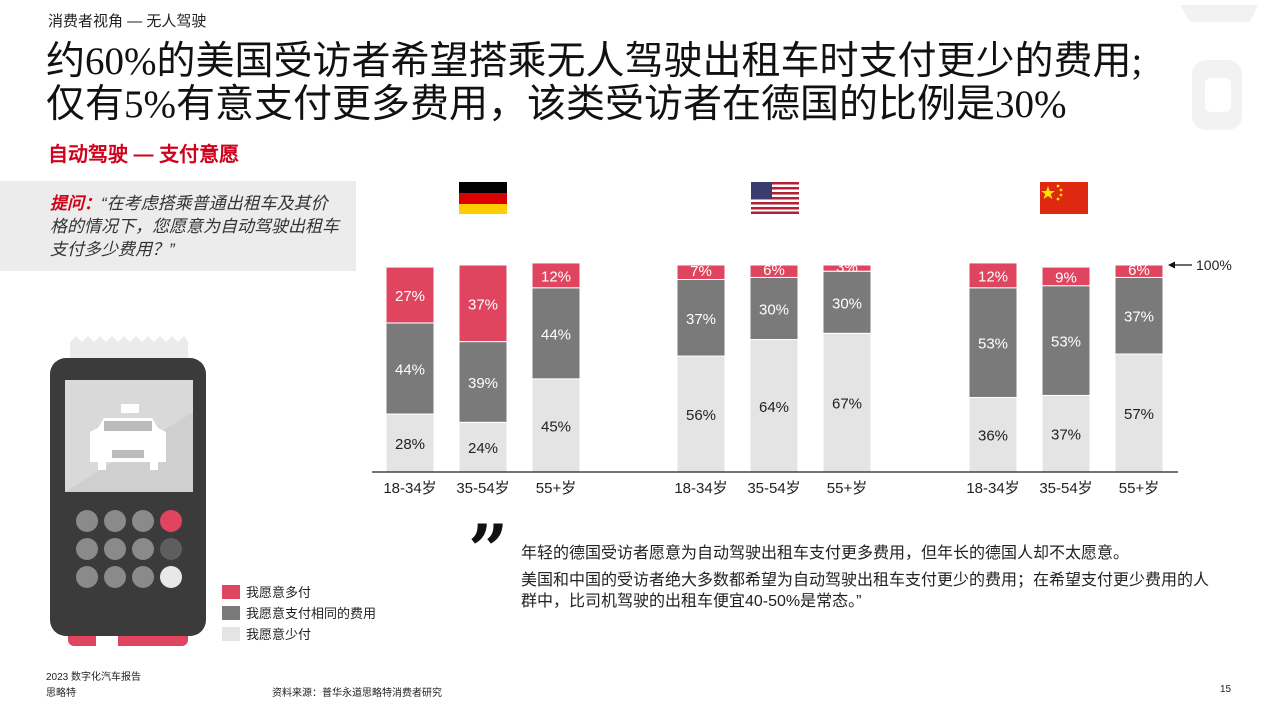 This screenshot has width=1280, height=720. What do you see at coordinates (127, 21) in the screenshot?
I see `section-label: 消费者视角 — 无人驾驶` at bounding box center [127, 21].